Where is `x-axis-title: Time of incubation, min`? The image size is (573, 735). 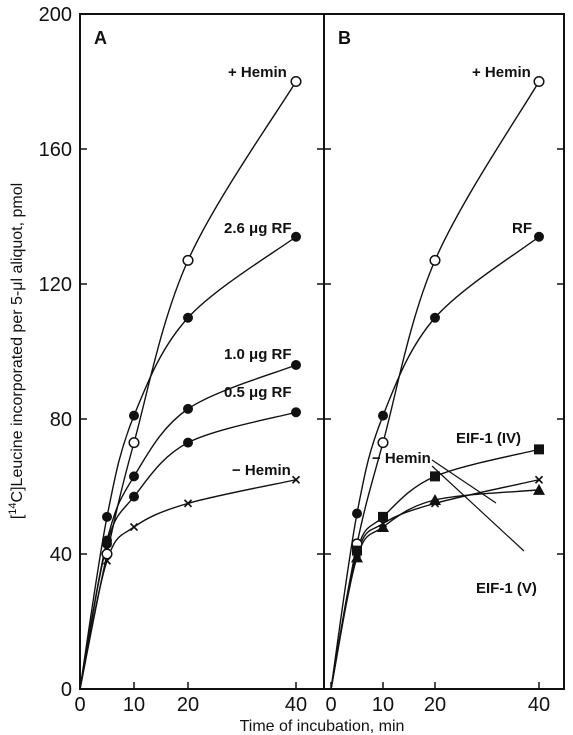
x-axis-title: Time of incubation, min is located at coordinates (322, 726).